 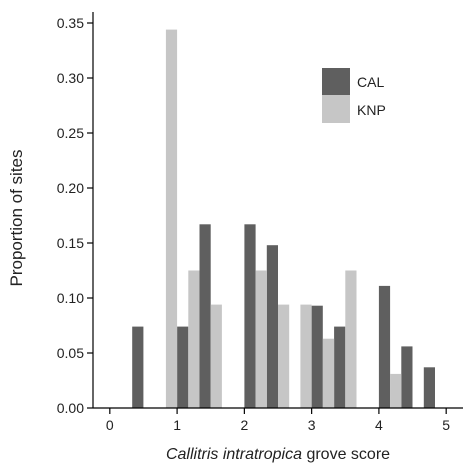 What do you see at coordinates (336, 81) in the screenshot?
I see `legend-swatch-cal` at bounding box center [336, 81].